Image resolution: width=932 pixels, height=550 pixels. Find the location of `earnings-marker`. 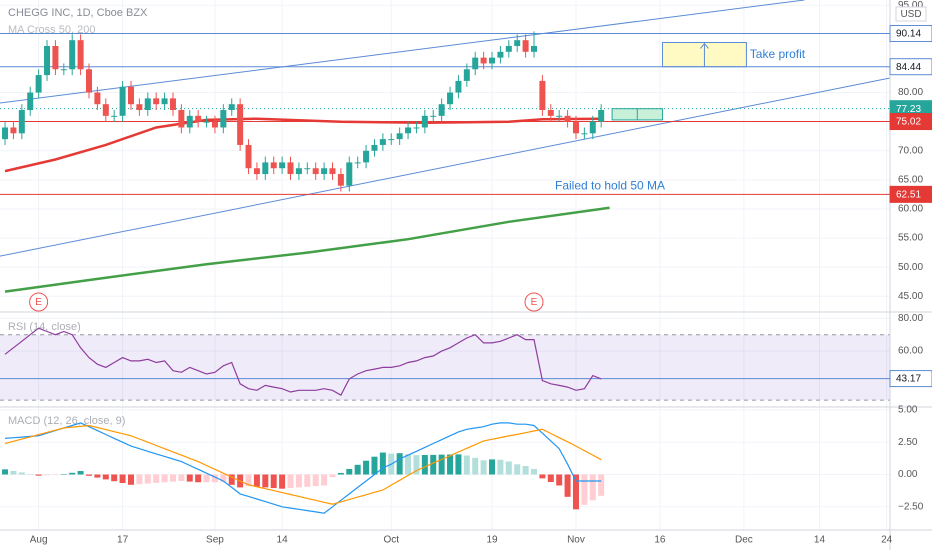

earnings-marker is located at coordinates (534, 302).